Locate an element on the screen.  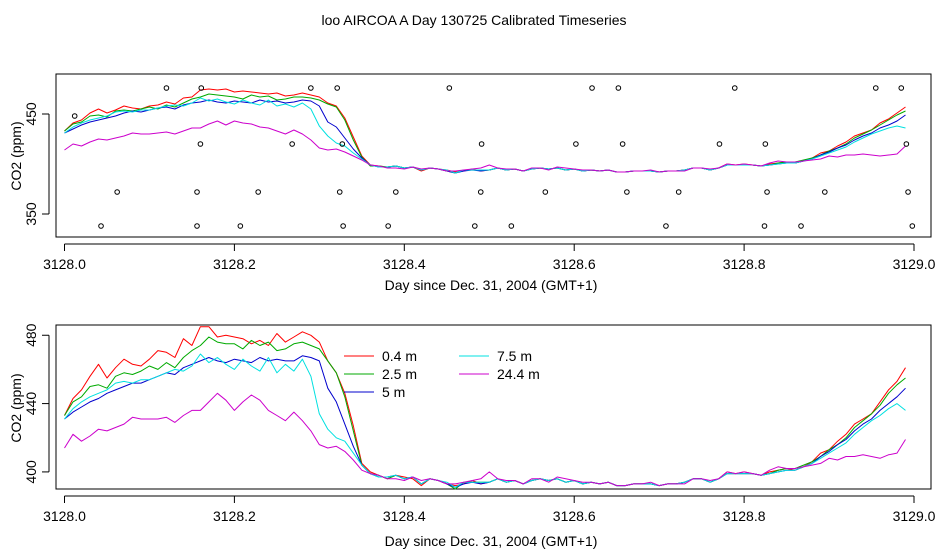
top-series-lines is located at coordinates (485, 131).